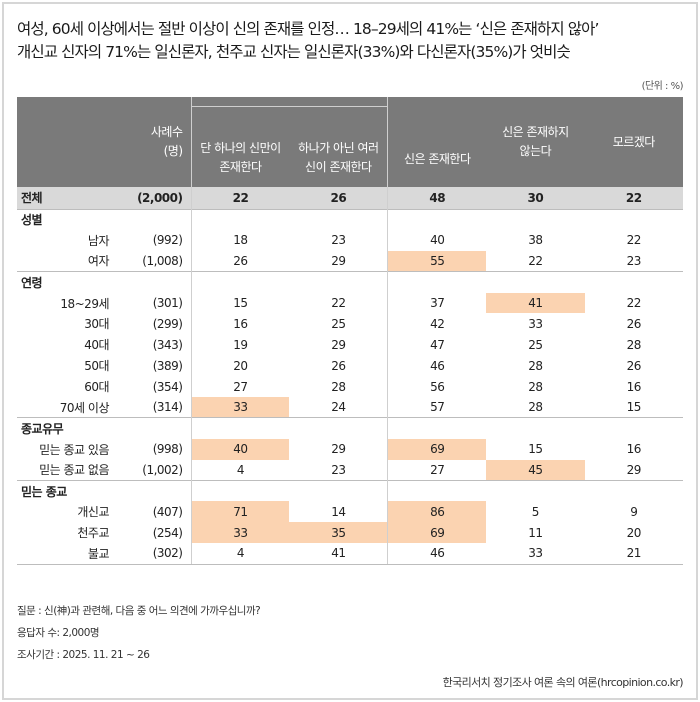 The height and width of the screenshot is (702, 700). Describe the element at coordinates (240, 142) in the screenshot. I see `header-col-1: 단 하나의 신만이 존재한다` at that location.